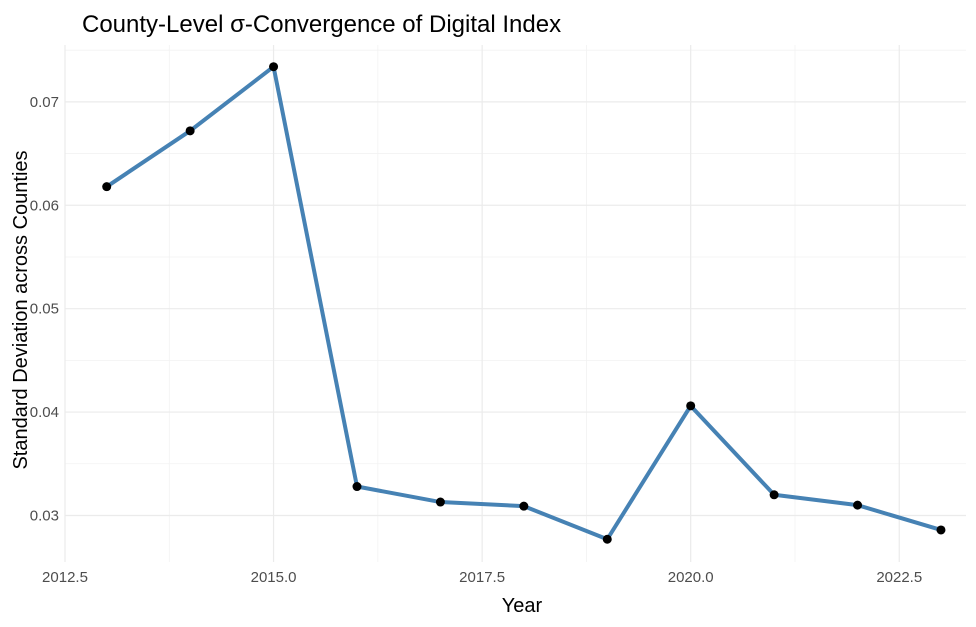 The width and height of the screenshot is (976, 627). I want to click on y-tick-label: 0.04, so click(44, 412).